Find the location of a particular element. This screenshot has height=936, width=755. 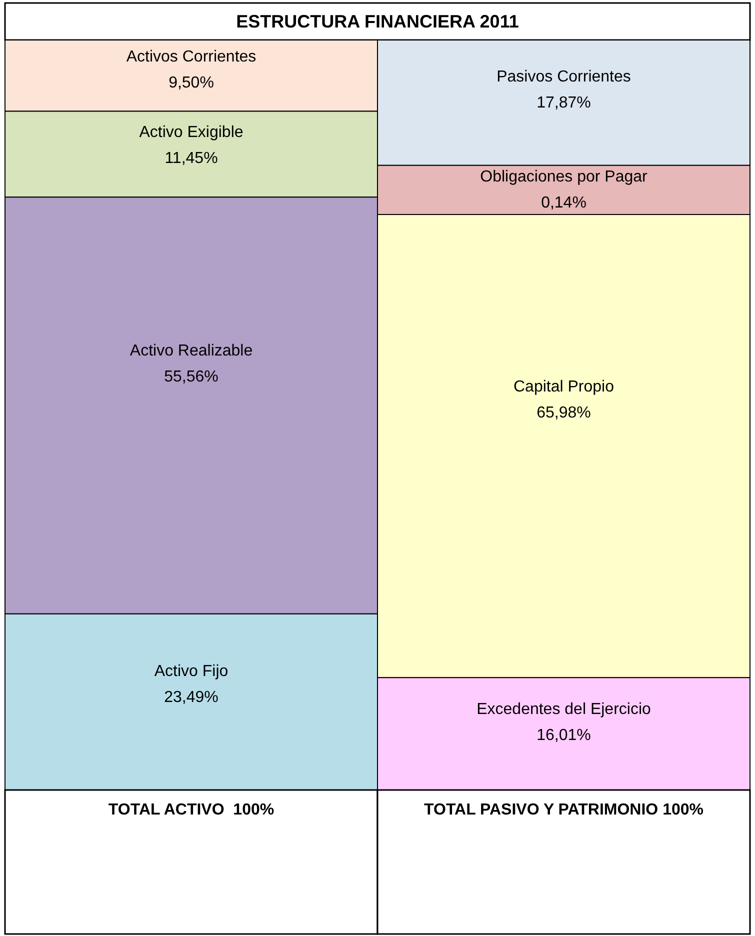

data-label: 16,01% is located at coordinates (563, 735).